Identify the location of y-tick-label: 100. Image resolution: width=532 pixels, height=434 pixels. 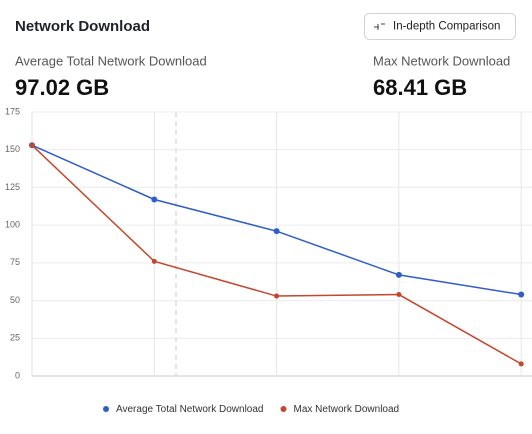
(12, 225).